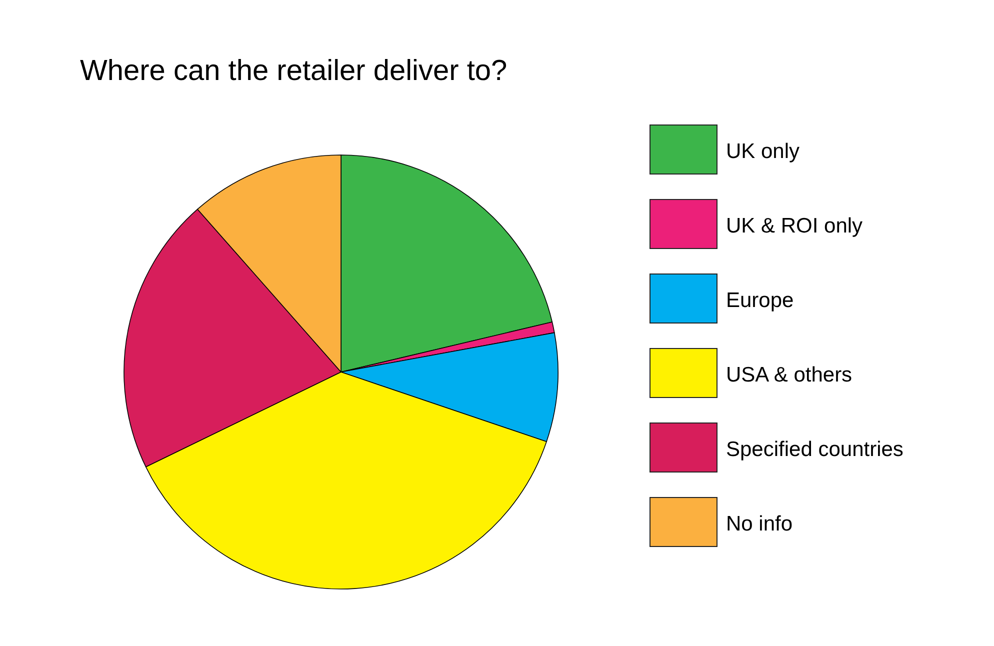 The image size is (994, 646). Describe the element at coordinates (795, 226) in the screenshot. I see `legend-label: UK & ROI only` at that location.